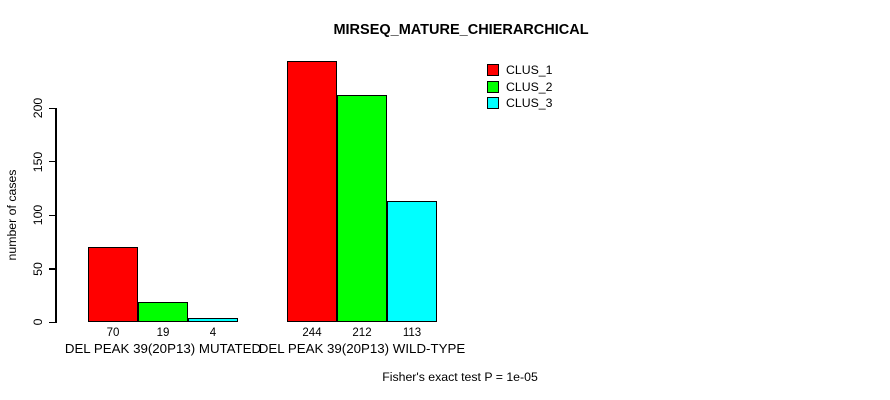  Describe the element at coordinates (362, 332) in the screenshot. I see `bar-value-label: 212` at that location.